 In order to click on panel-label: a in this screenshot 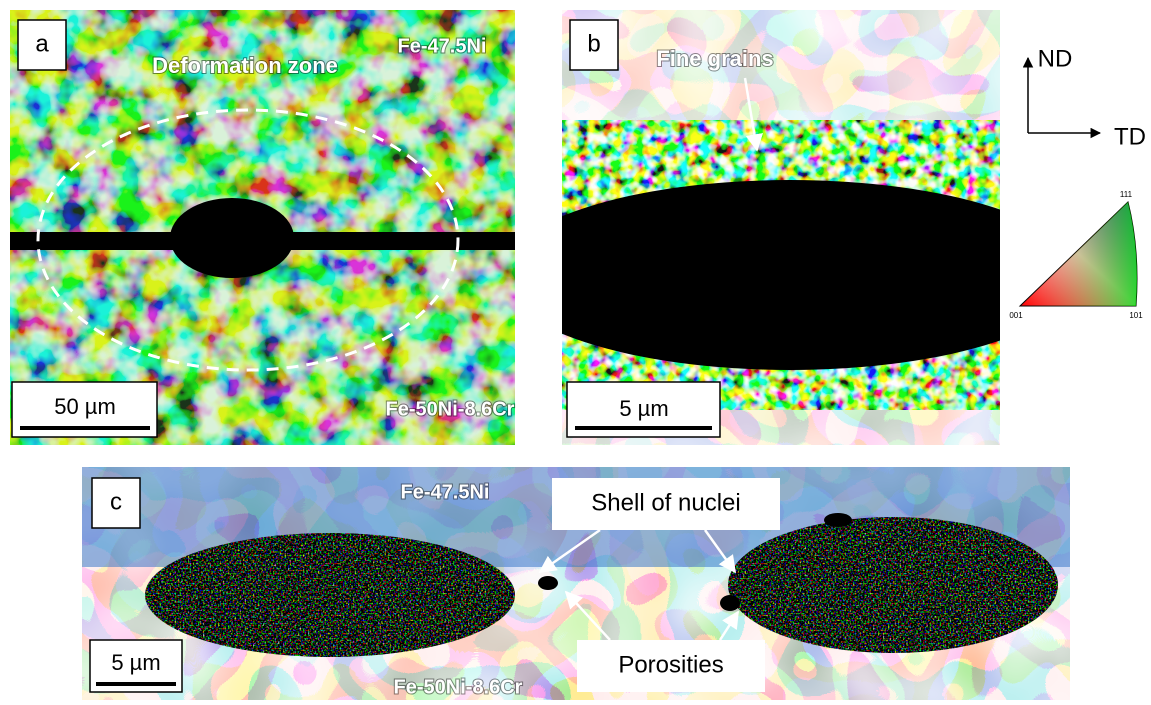, I will do `click(42, 43)`.